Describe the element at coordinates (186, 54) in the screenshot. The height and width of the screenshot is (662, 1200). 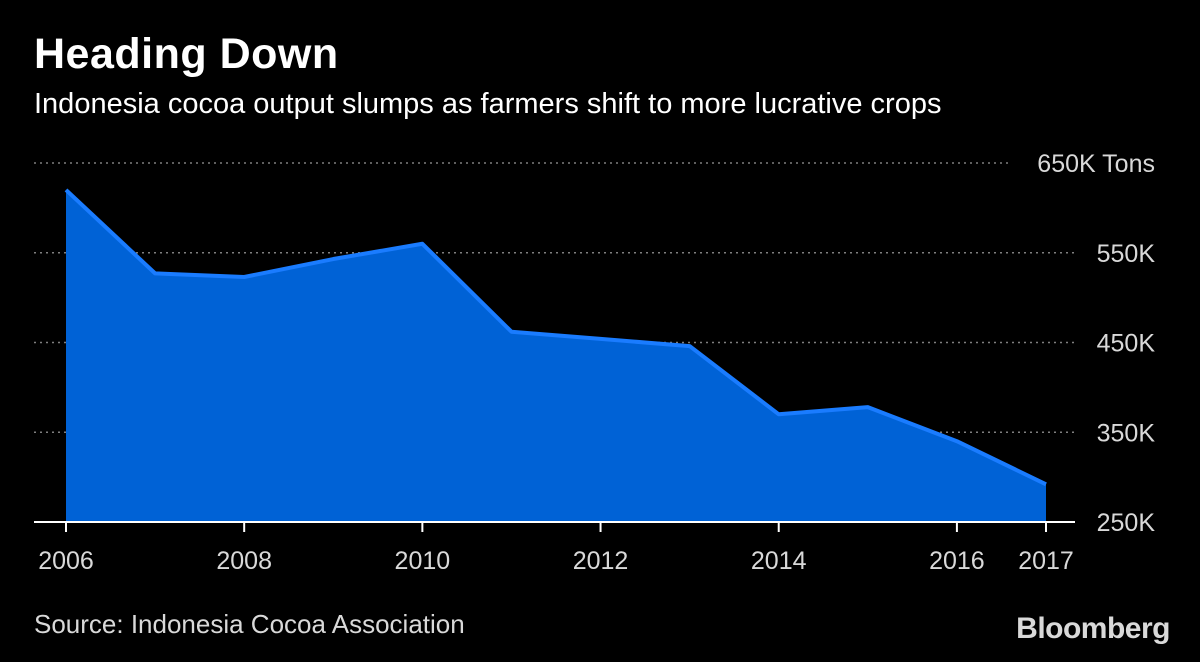
I see `chart-title: Heading Down` at that location.